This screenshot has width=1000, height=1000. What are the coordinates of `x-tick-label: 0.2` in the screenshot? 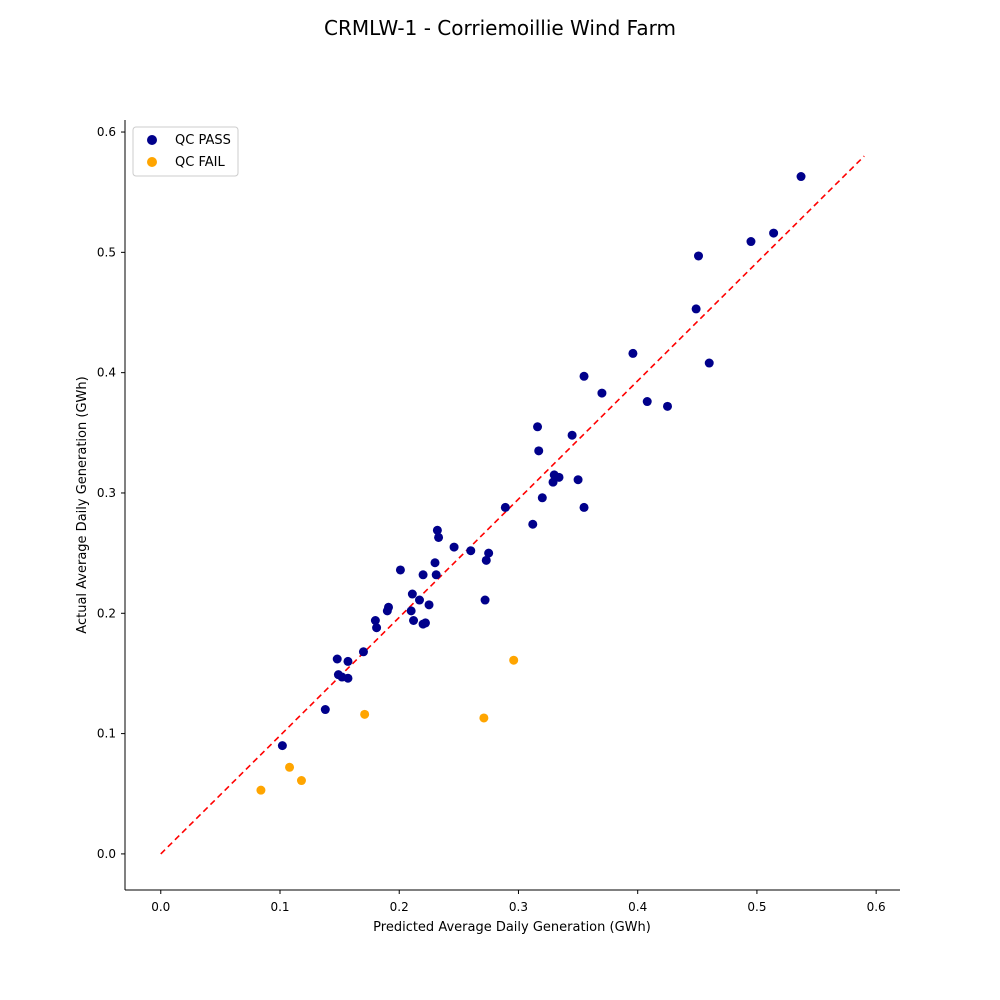 It's located at (399, 907).